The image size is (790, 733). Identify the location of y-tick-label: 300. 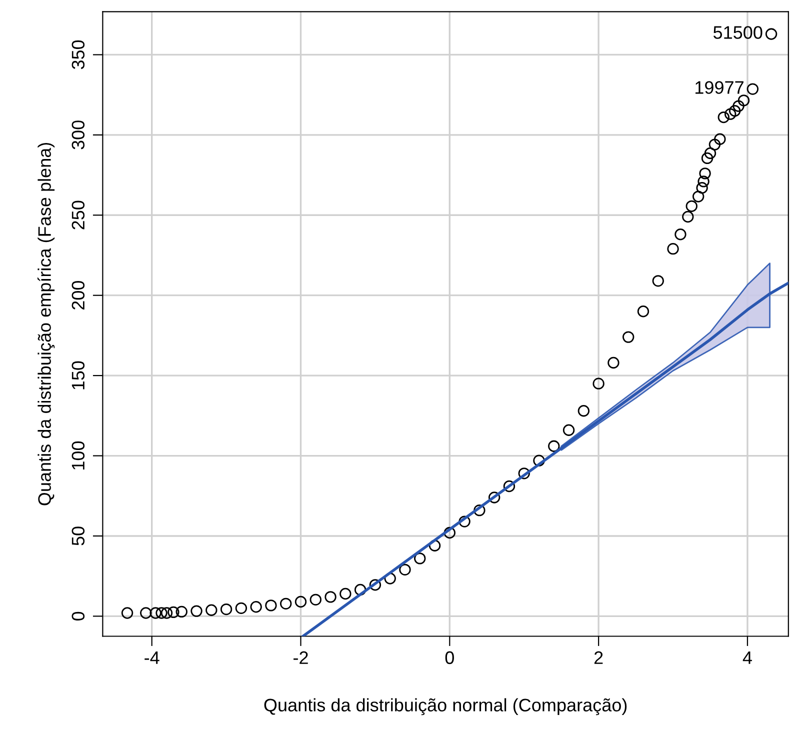
(78, 135).